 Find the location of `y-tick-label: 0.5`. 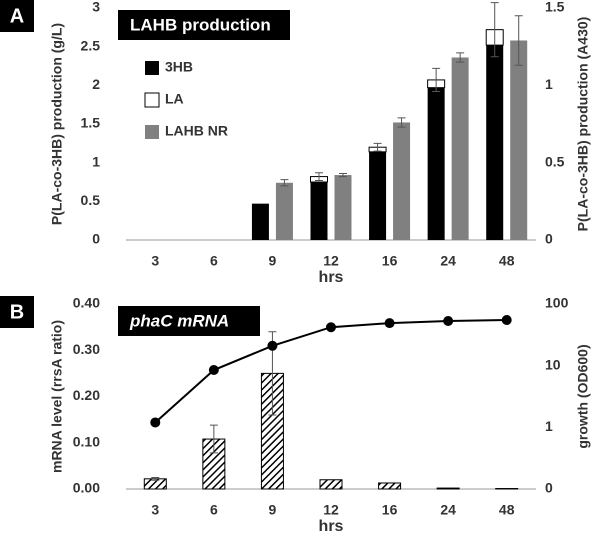

y-tick-label: 0.5 is located at coordinates (91, 200).